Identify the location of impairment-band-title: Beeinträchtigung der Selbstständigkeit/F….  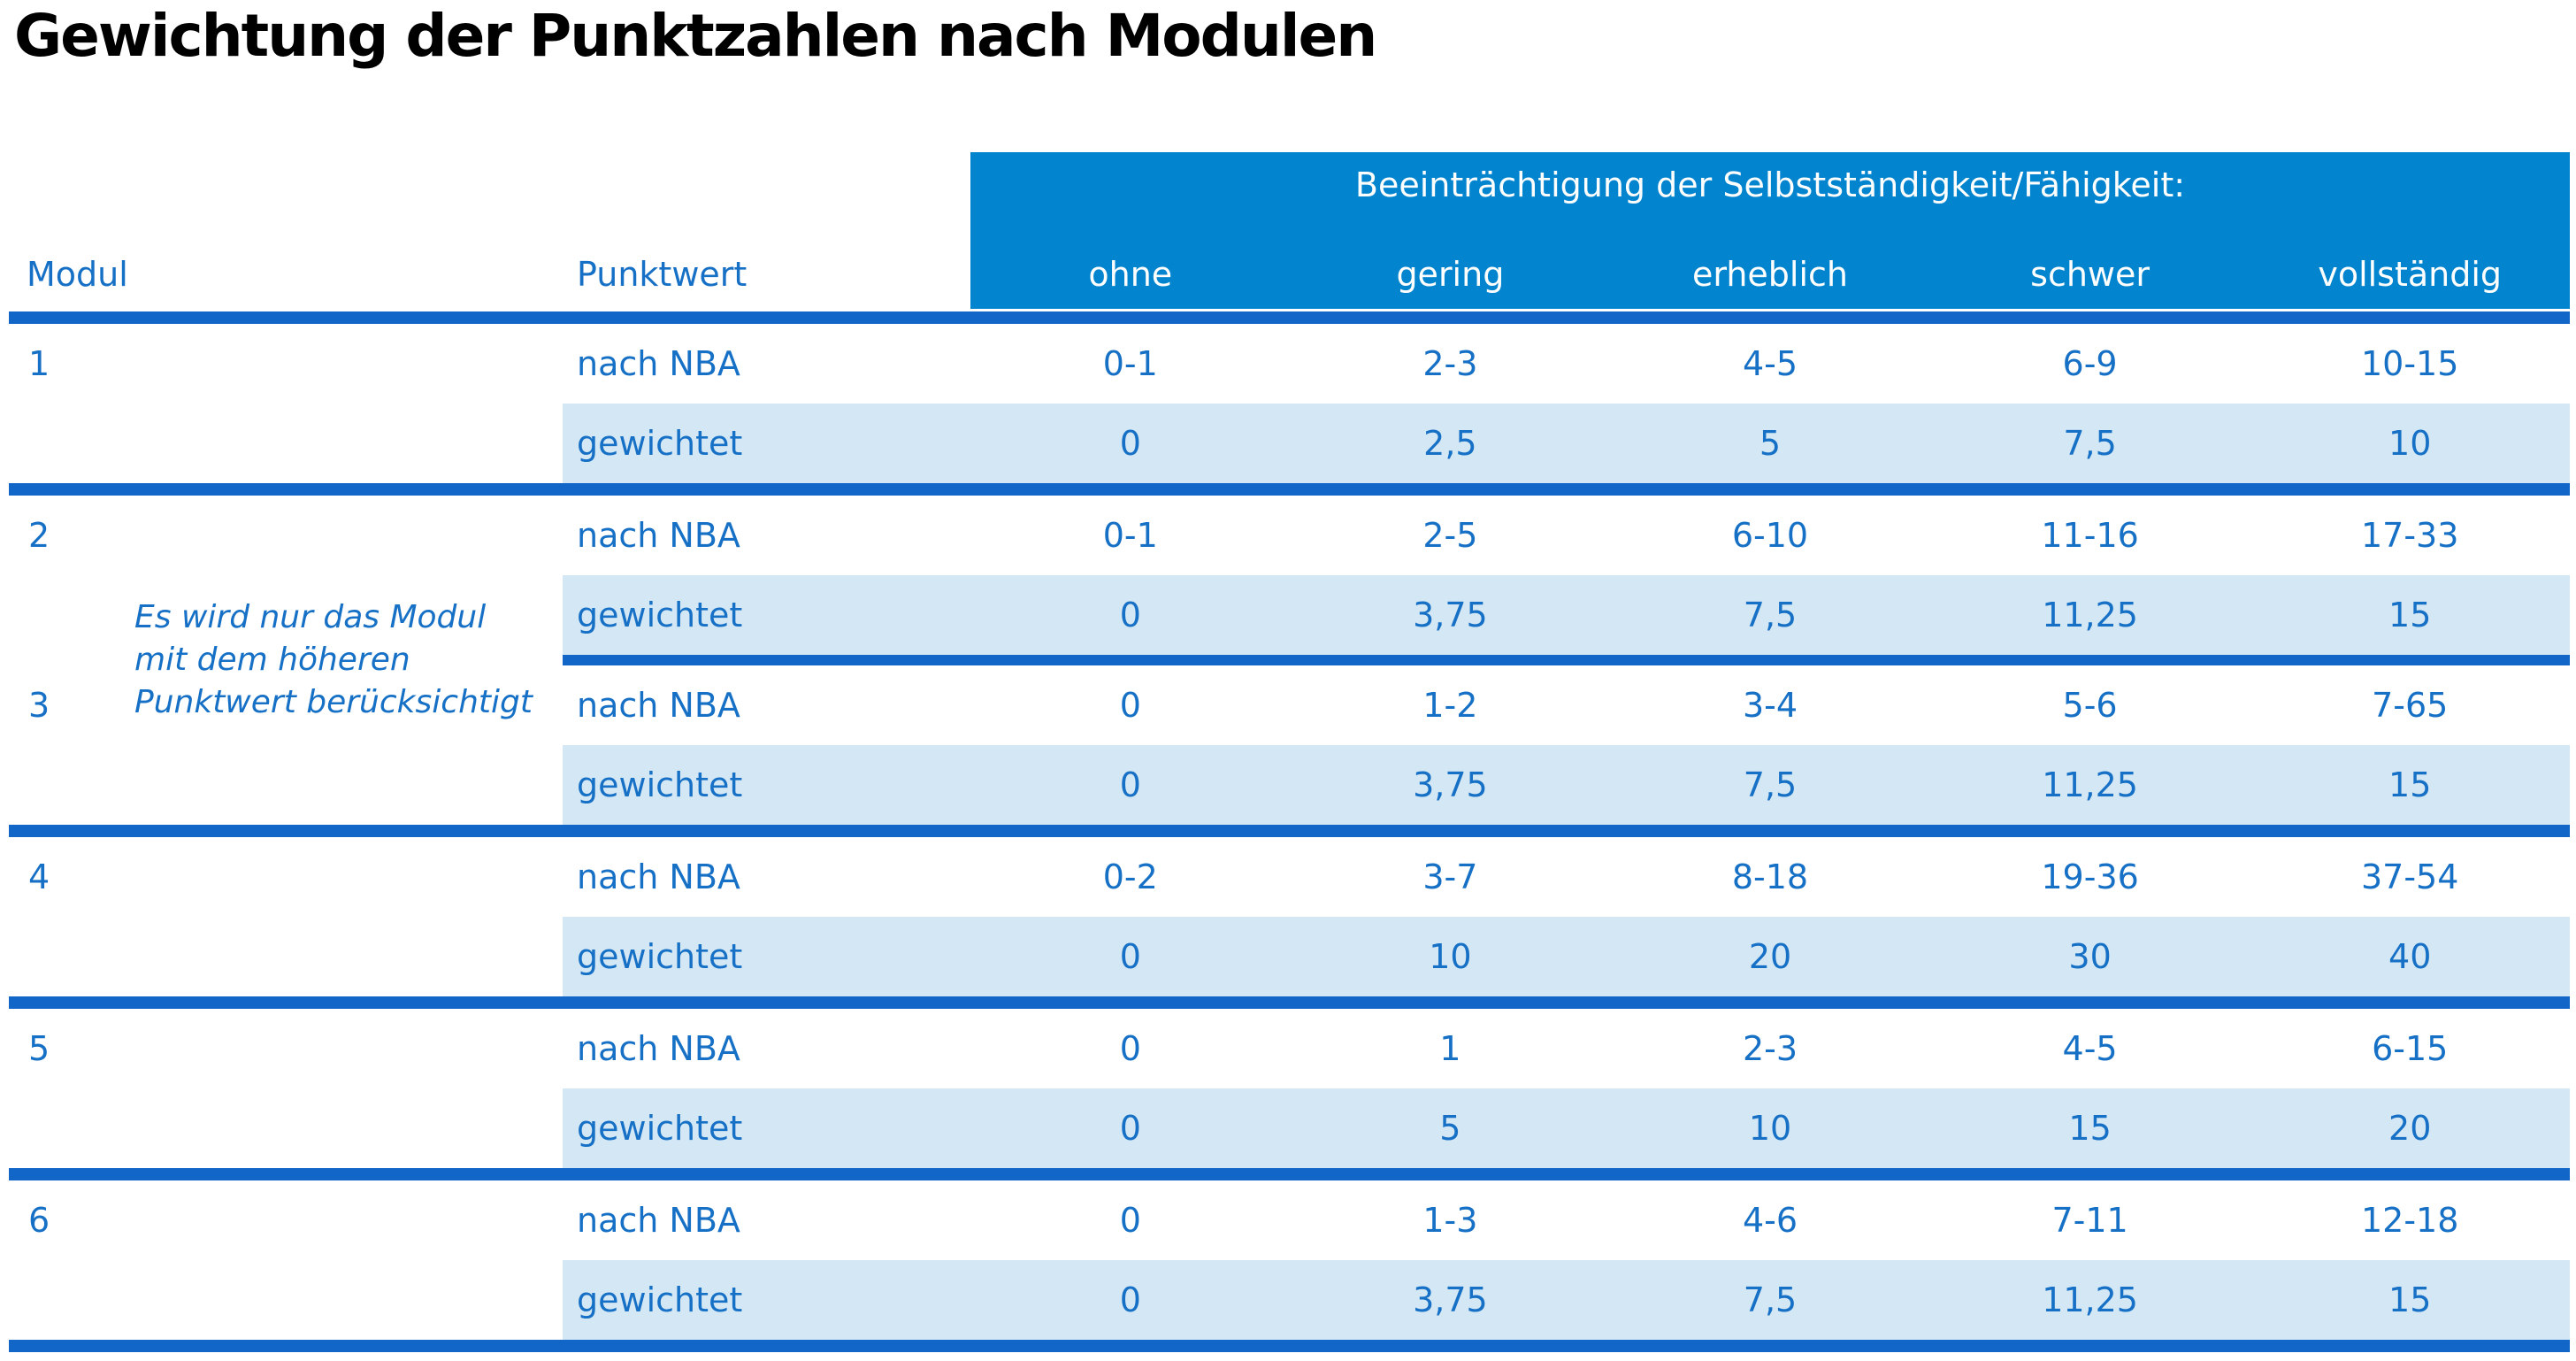
(1770, 184).